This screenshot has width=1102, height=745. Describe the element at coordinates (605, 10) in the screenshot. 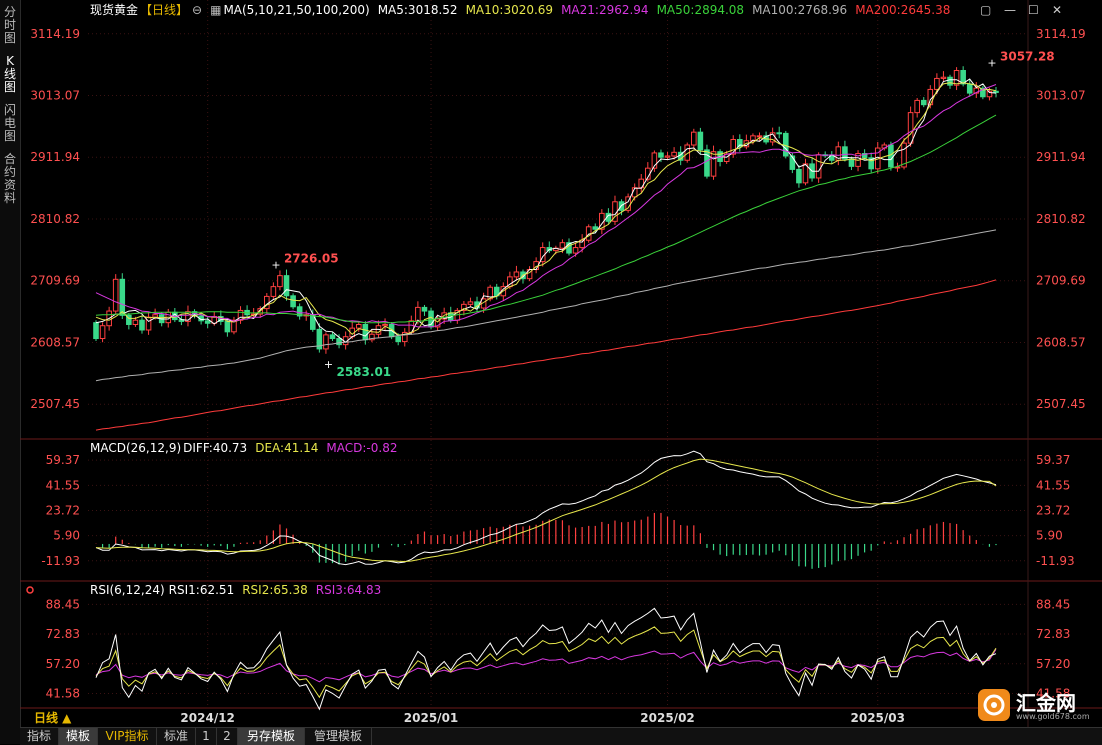

I see `legend-ma21: MA21:2962.94` at that location.